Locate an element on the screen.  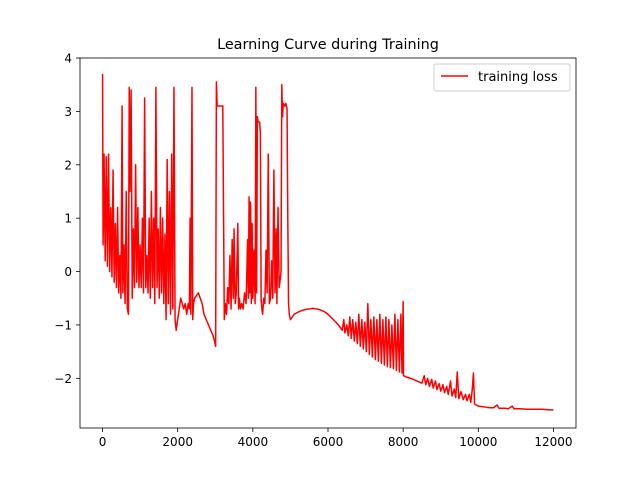
y-tick-label: 1 is located at coordinates (68, 219).